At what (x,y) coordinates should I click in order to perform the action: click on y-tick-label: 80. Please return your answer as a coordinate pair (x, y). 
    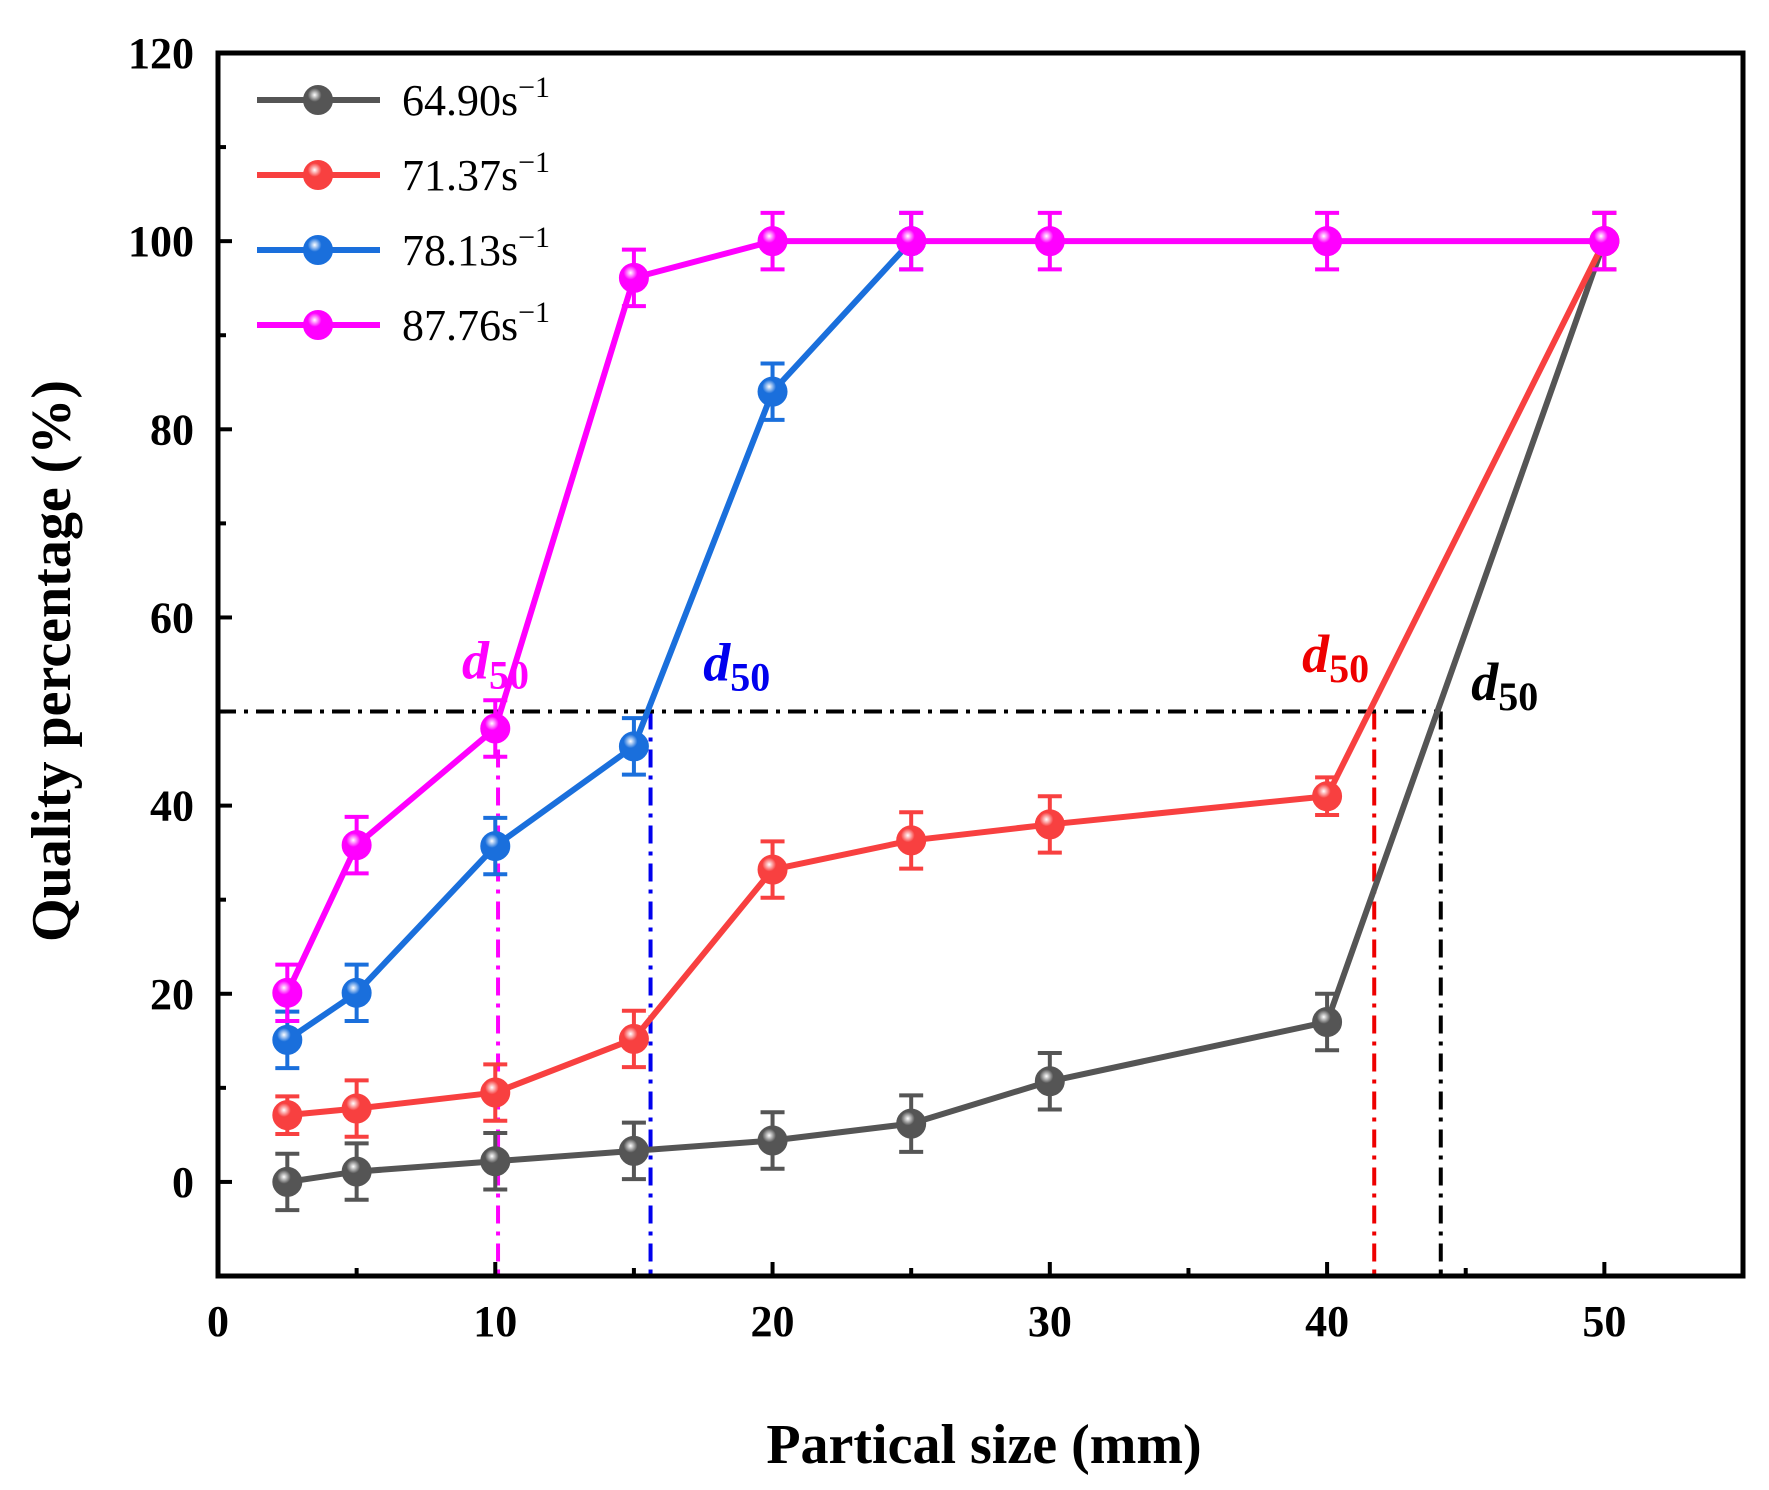
    Looking at the image, I should click on (172, 429).